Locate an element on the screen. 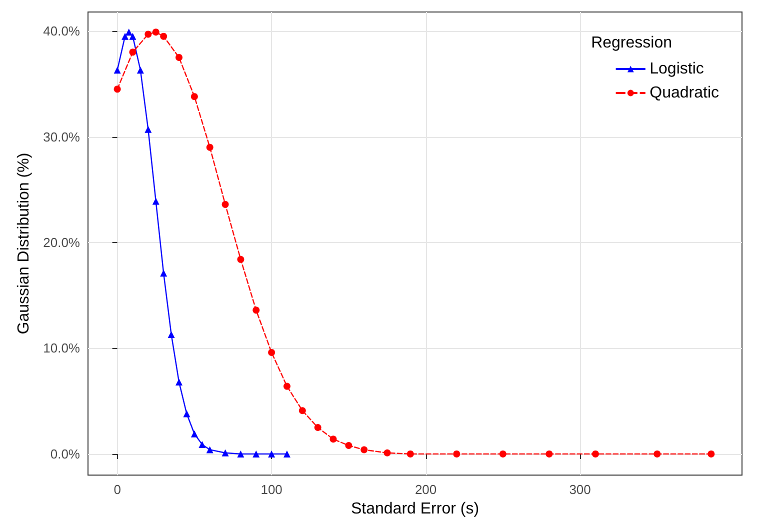 This screenshot has width=757, height=530. legend-title: Regression is located at coordinates (631, 43).